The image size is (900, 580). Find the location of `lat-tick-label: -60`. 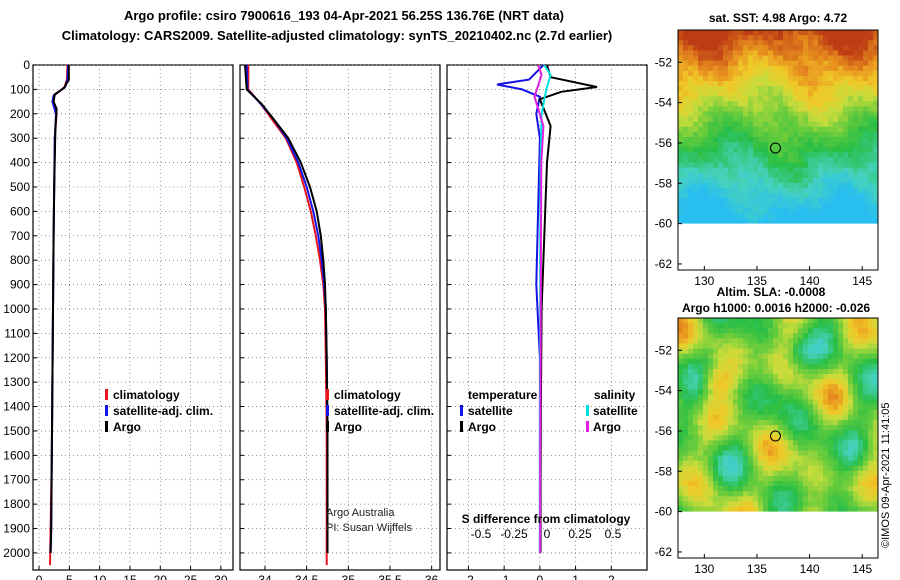

lat-tick-label: -60 is located at coordinates (664, 224).